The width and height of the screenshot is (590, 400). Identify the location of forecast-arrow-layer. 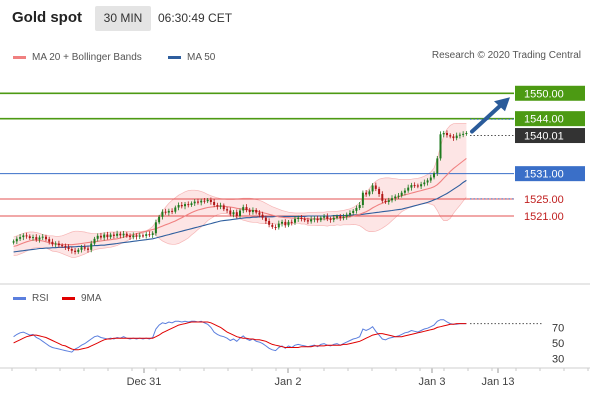
(490, 115).